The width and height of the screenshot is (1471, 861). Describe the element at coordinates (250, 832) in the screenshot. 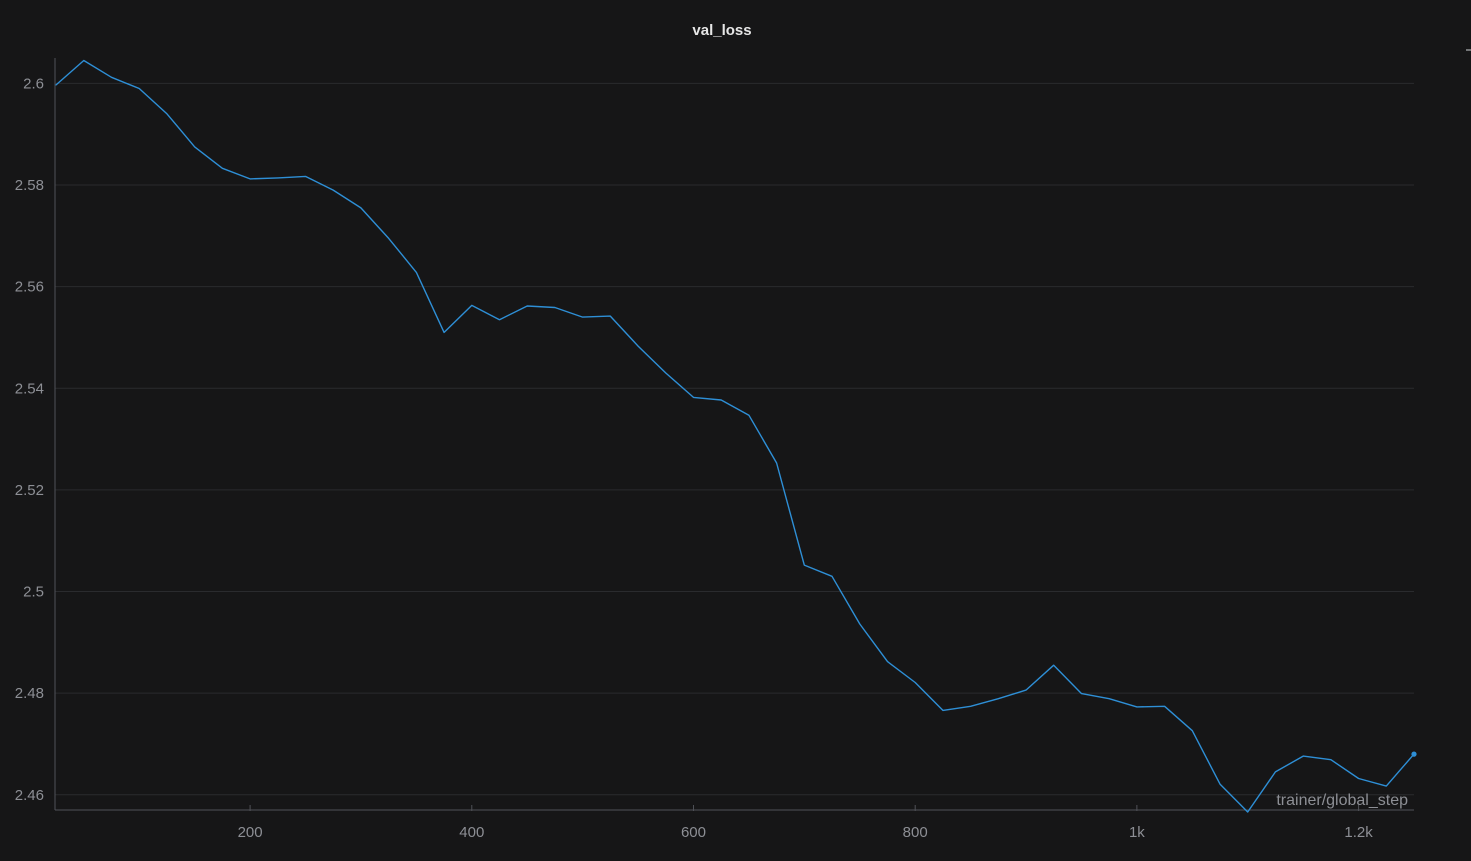

I see `x-tick-label: 200` at that location.